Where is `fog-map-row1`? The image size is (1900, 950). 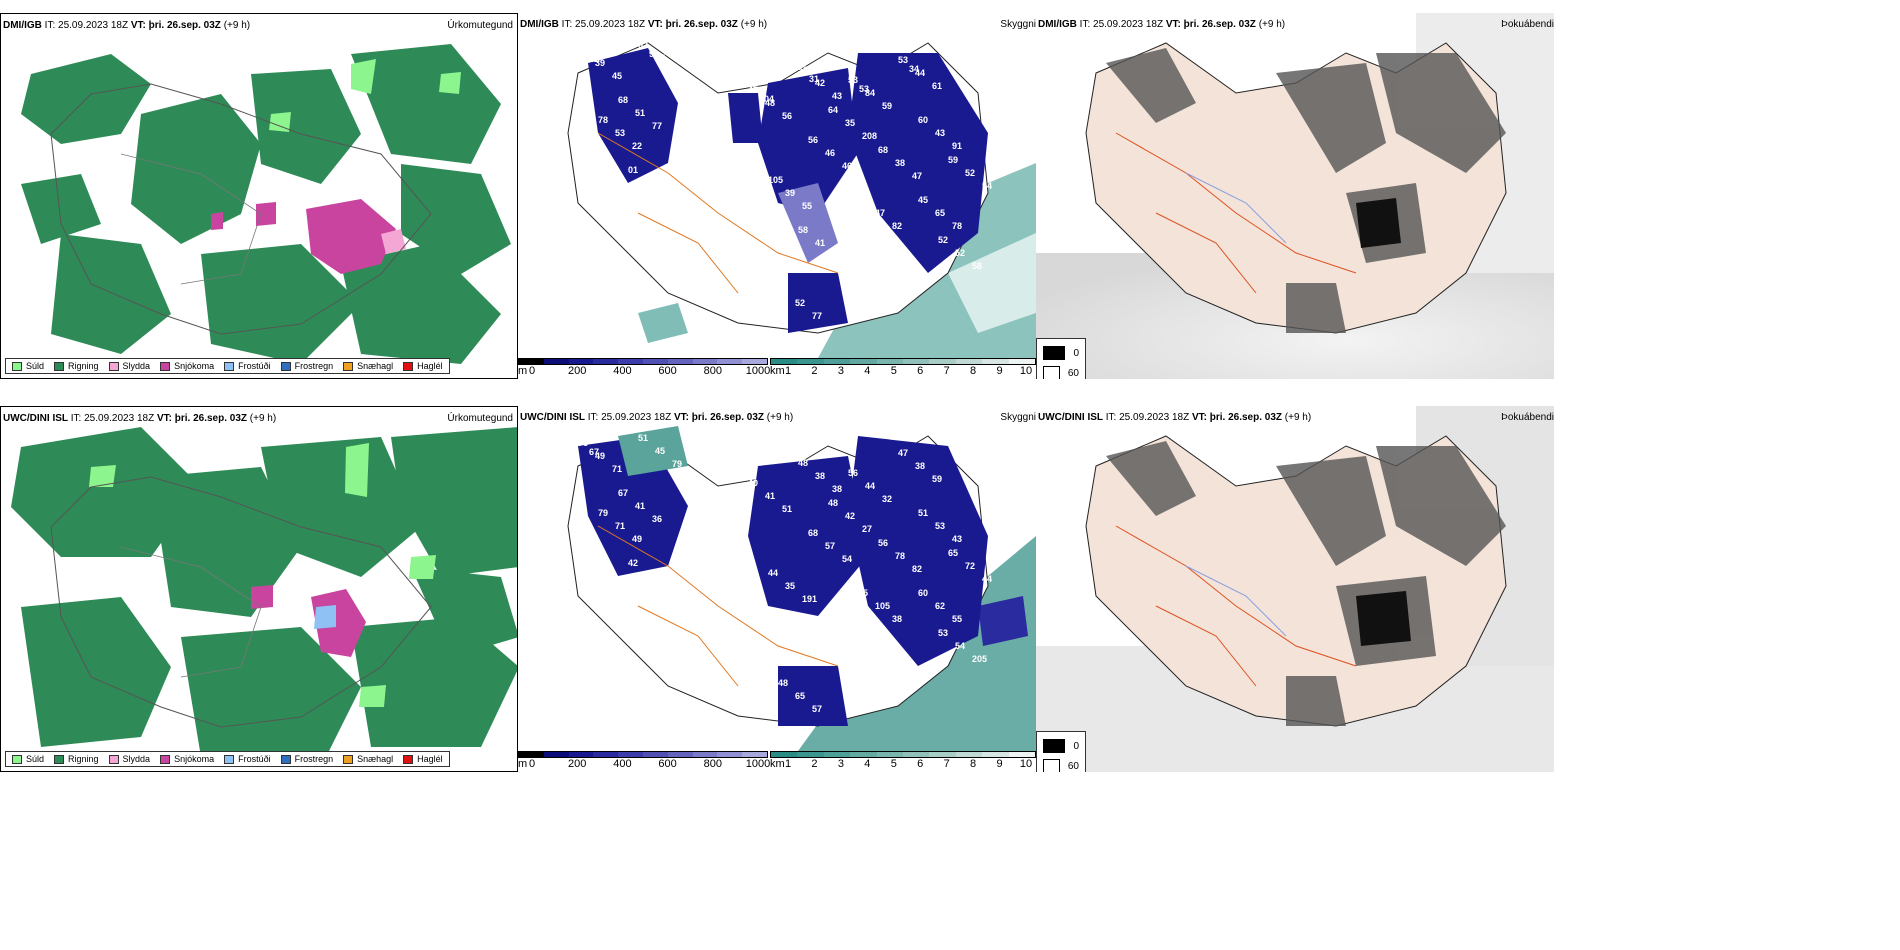 fog-map-row1 is located at coordinates (1295, 196).